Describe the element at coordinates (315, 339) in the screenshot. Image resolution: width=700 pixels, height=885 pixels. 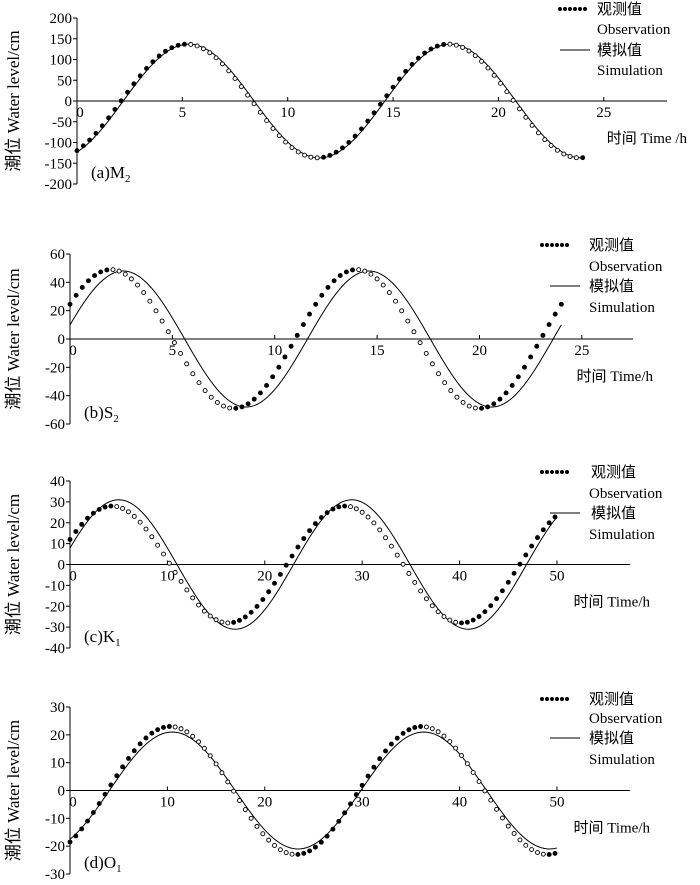
I see `observation-series` at that location.